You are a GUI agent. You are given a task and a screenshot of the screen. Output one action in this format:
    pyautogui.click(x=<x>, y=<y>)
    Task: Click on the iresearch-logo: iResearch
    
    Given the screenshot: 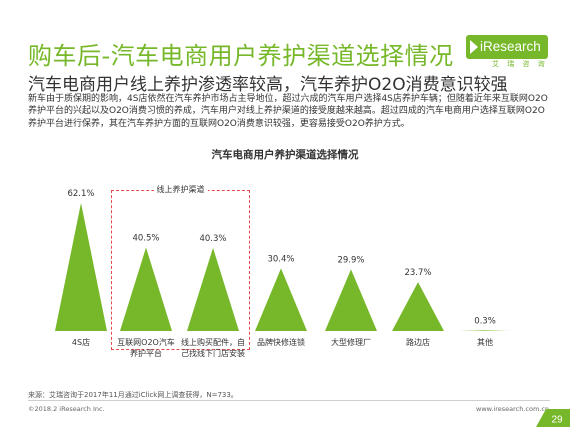 What is the action you would take?
    pyautogui.click(x=507, y=47)
    